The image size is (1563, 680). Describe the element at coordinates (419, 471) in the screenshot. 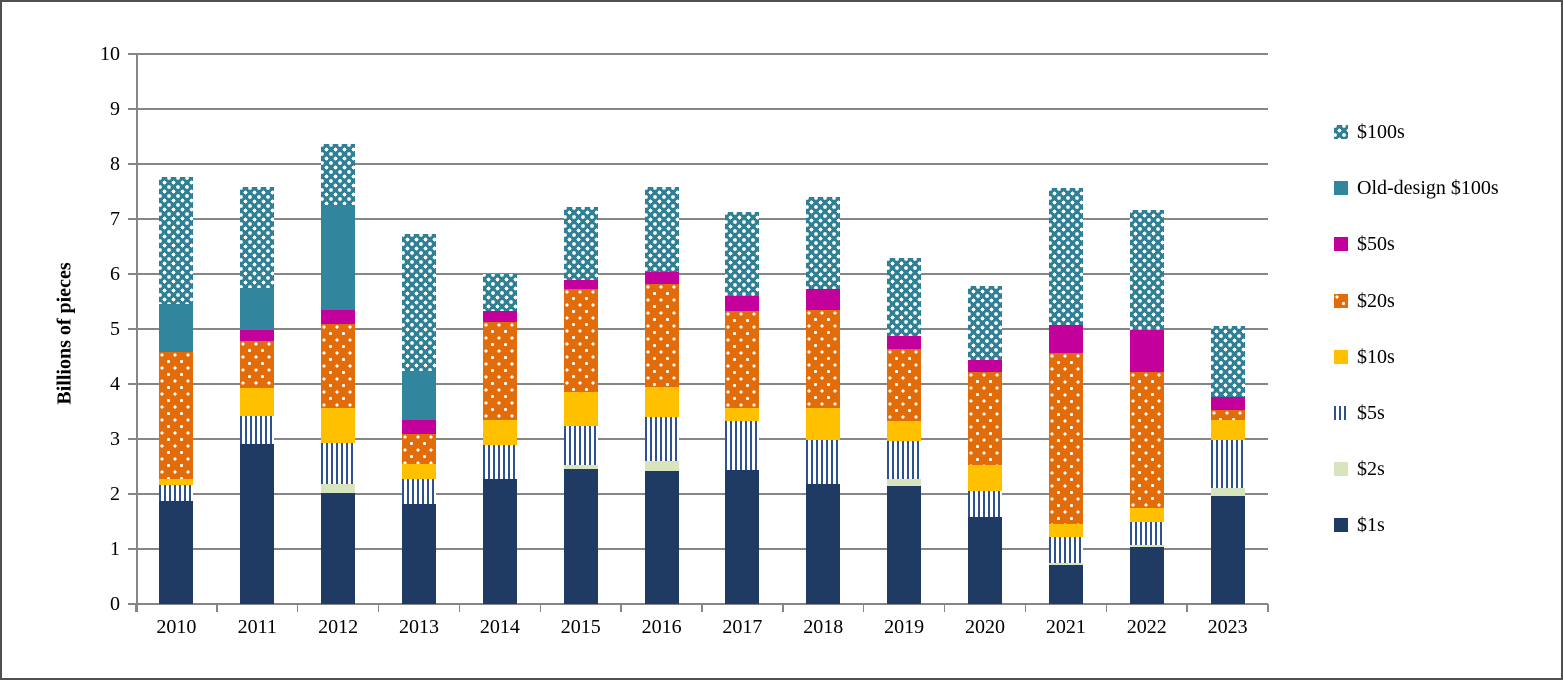

I see `bar-segment-10s-2013` at that location.